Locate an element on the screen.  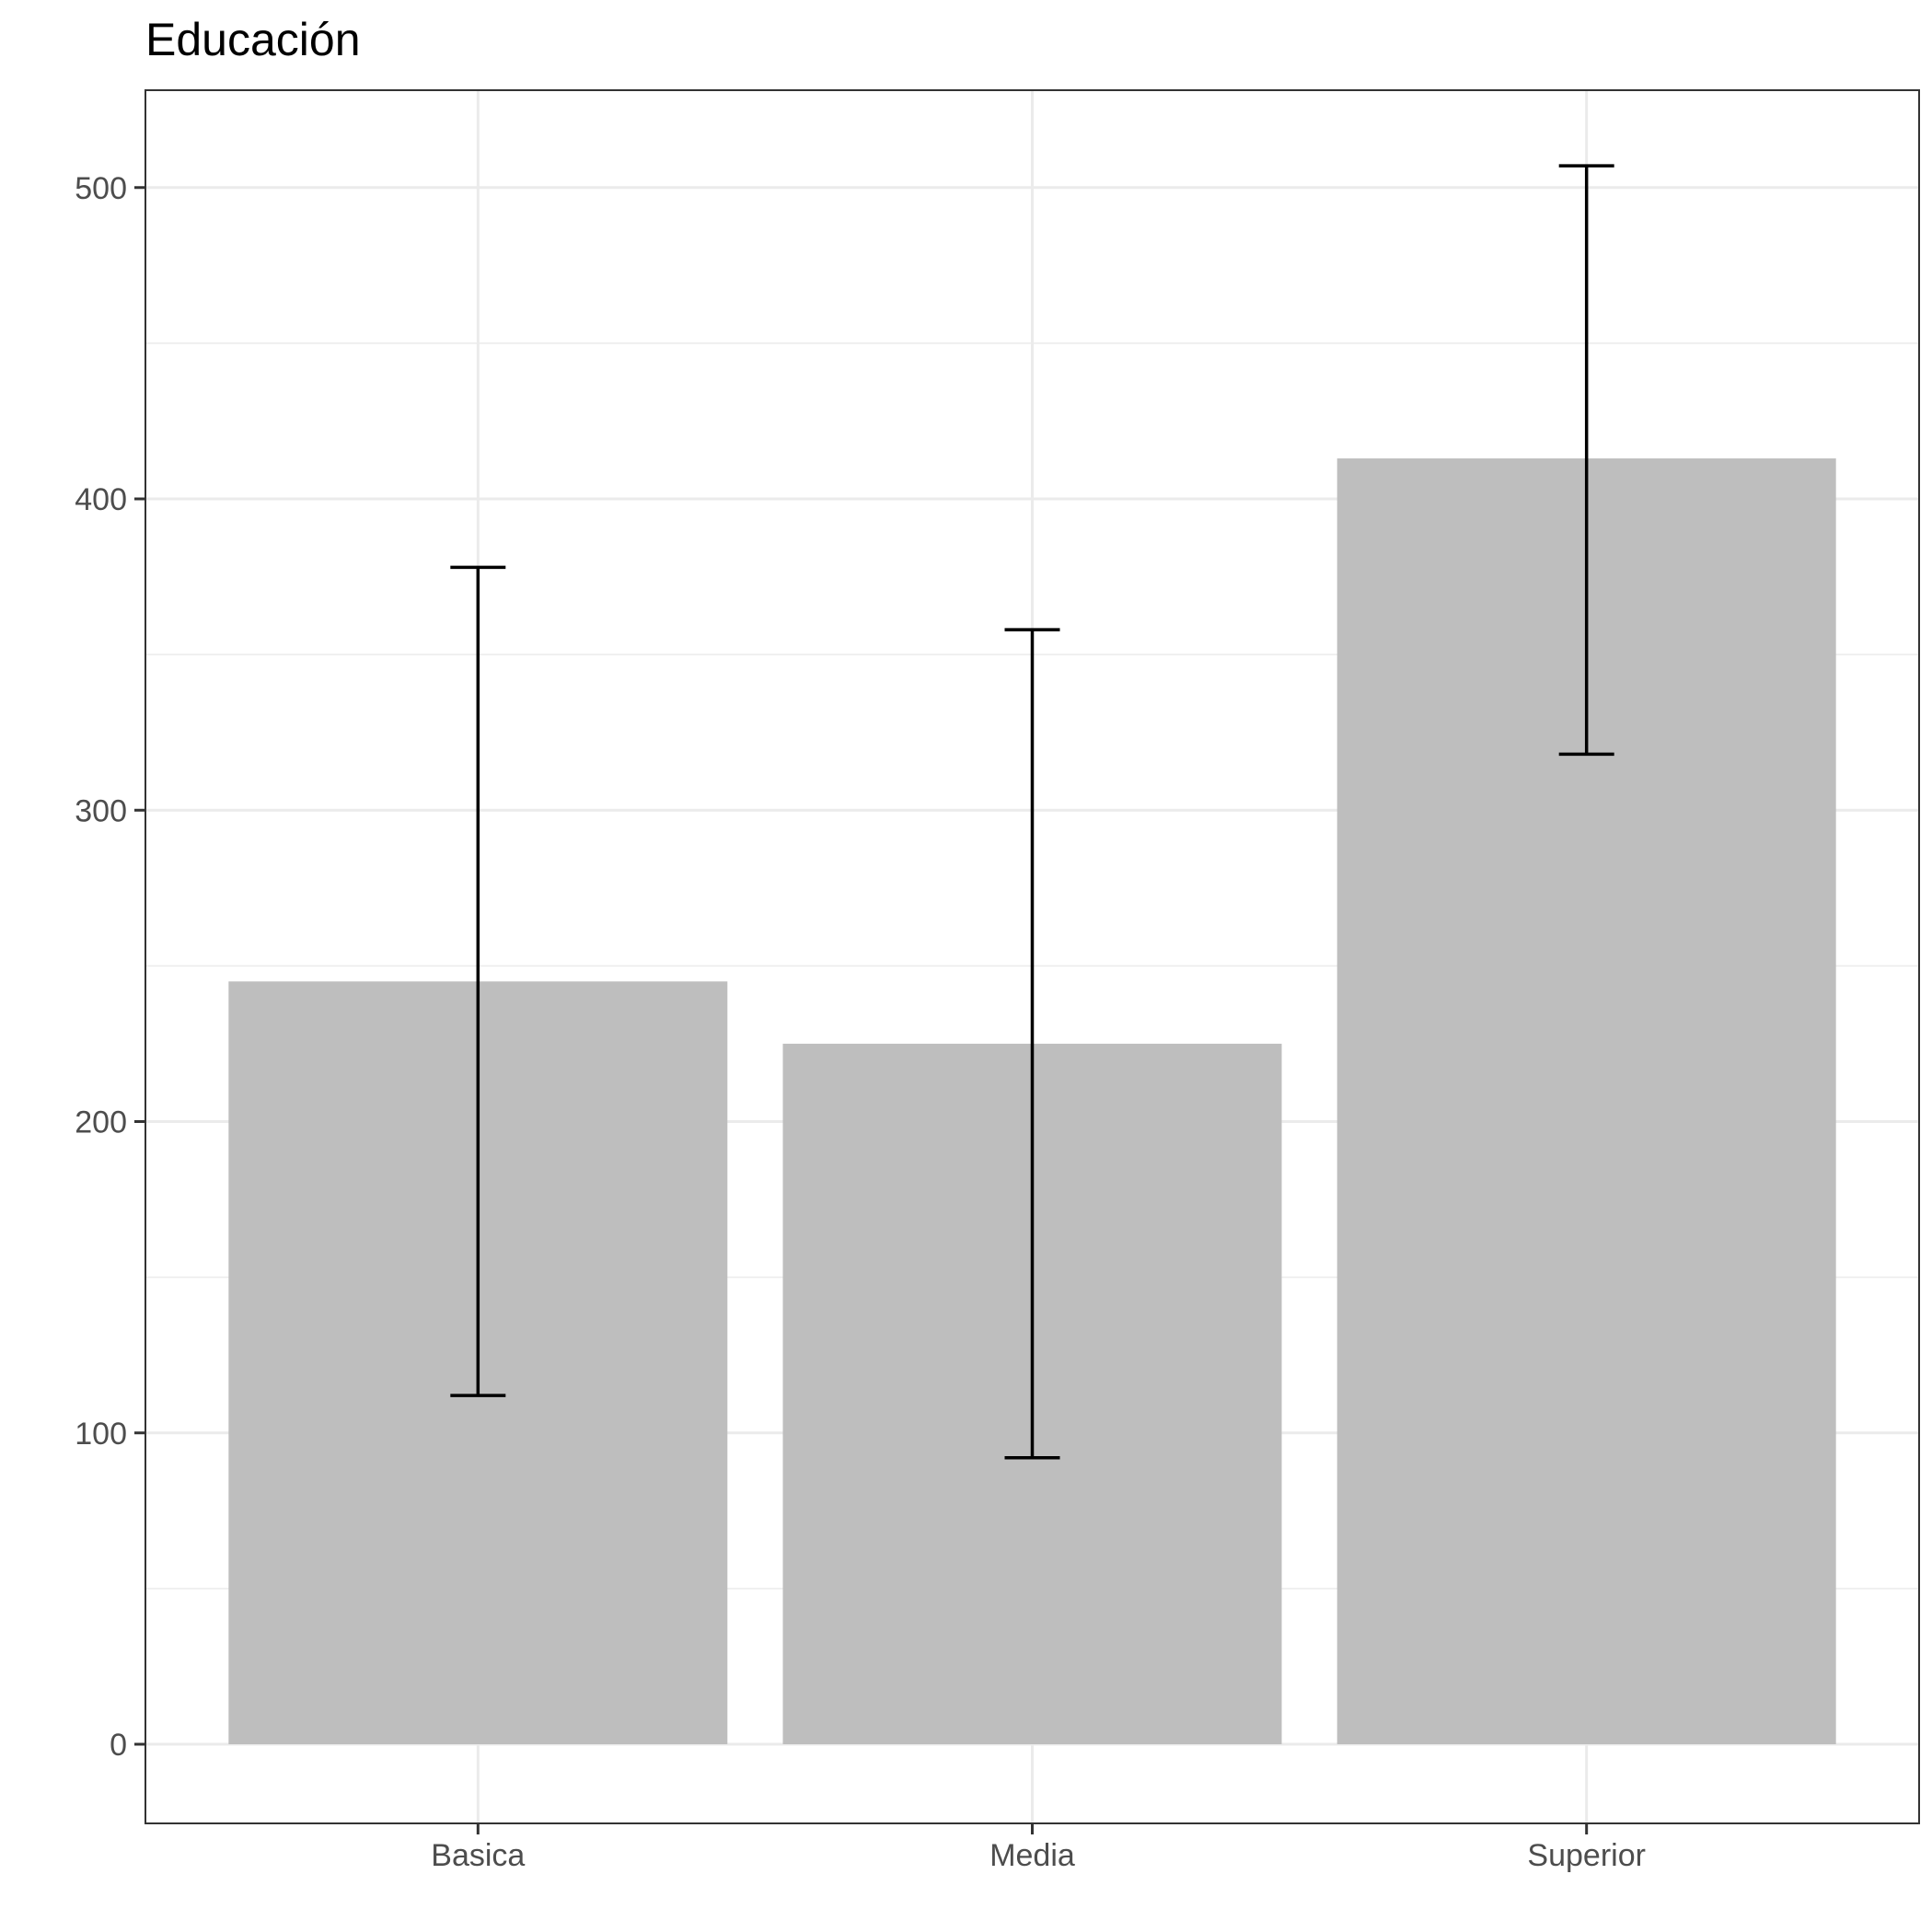
y-tick-label: 0 is located at coordinates (119, 1746).